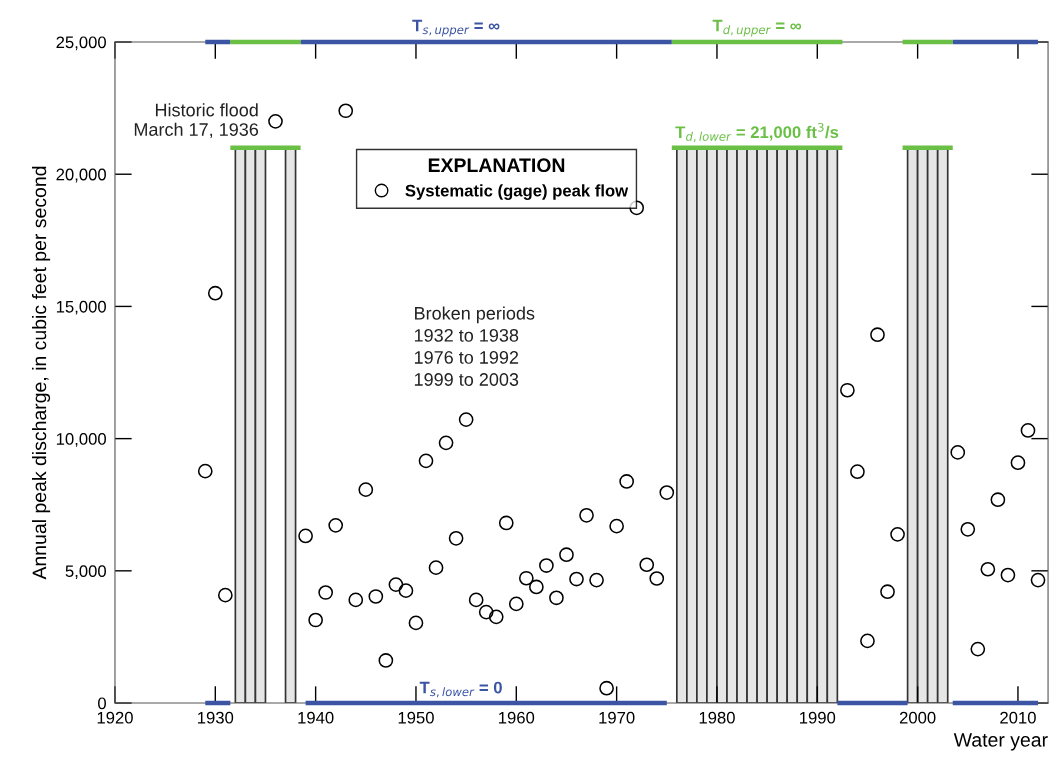 This screenshot has height=764, width=1049. I want to click on y-tick-label: 15,000, so click(81, 307).